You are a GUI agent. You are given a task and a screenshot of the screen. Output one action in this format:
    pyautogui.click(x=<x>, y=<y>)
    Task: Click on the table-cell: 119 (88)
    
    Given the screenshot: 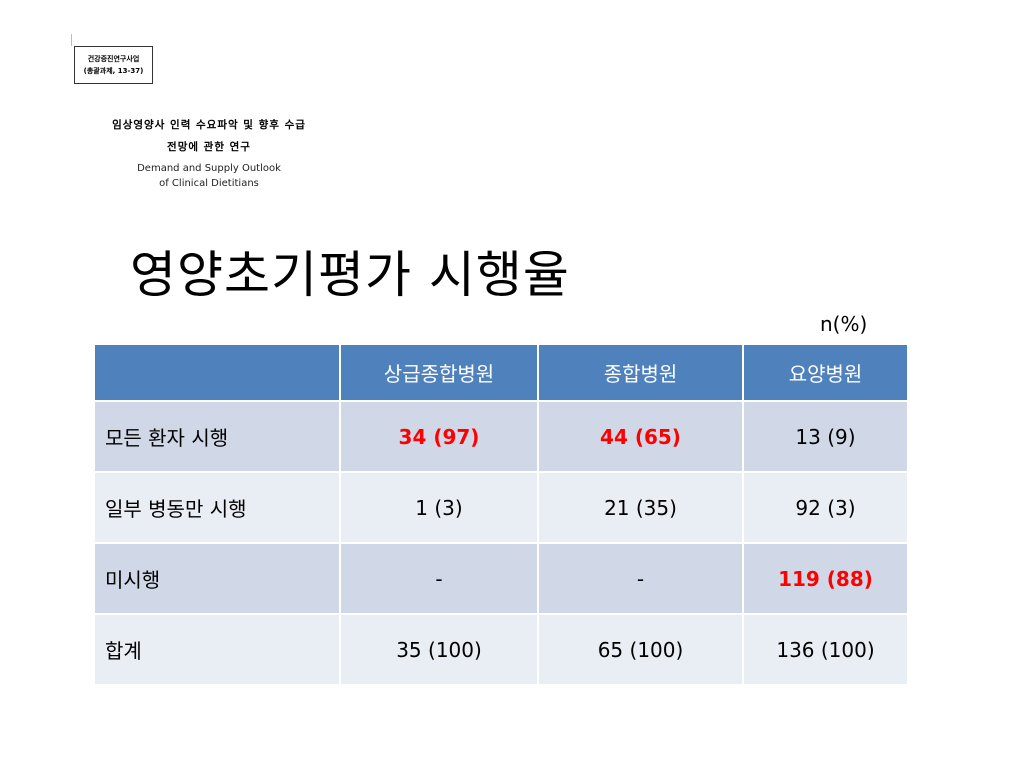 What is the action you would take?
    pyautogui.click(x=825, y=578)
    